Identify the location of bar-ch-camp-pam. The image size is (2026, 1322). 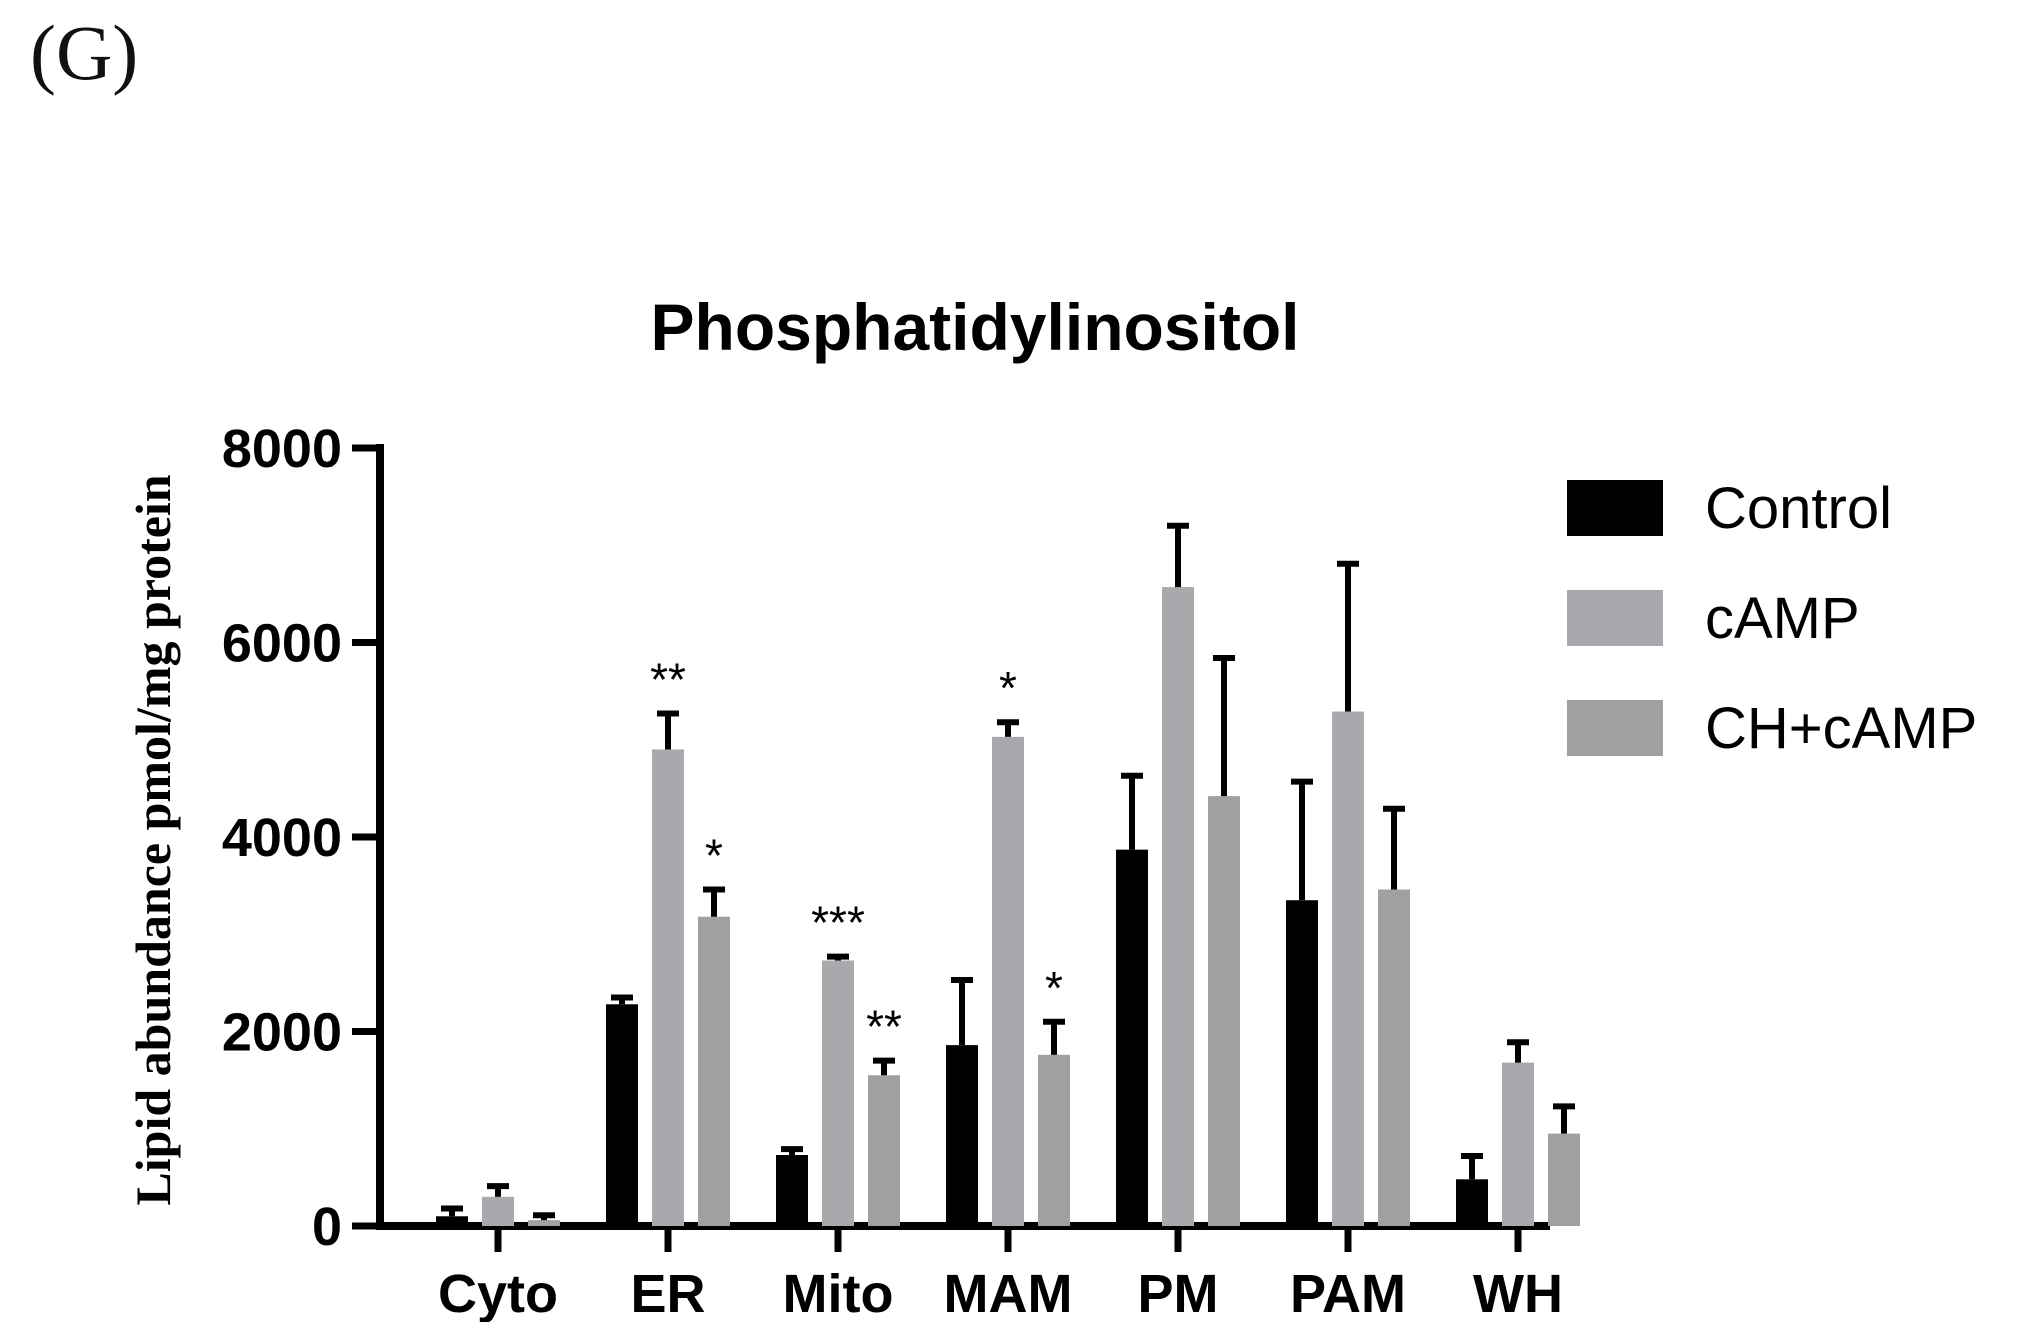
(1394, 1057).